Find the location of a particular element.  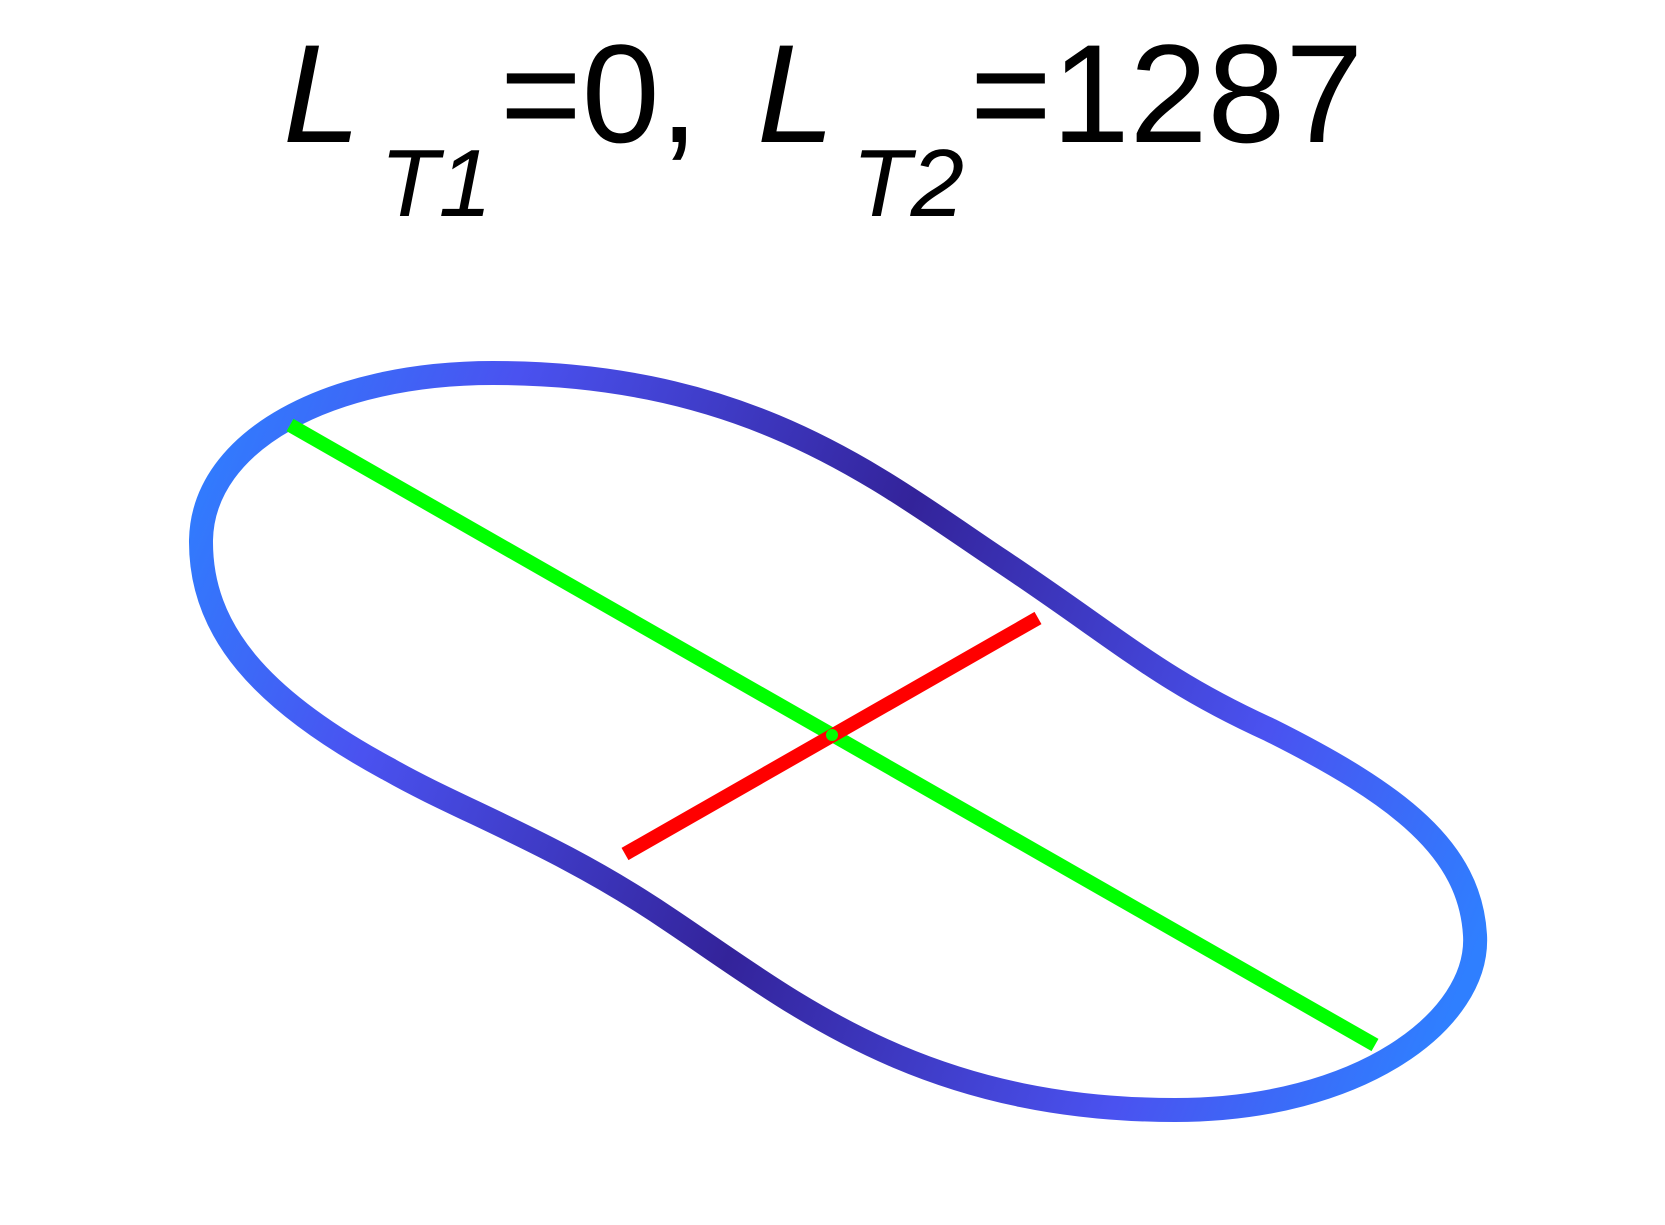

label2-subscript: T2 is located at coordinates (908, 183).